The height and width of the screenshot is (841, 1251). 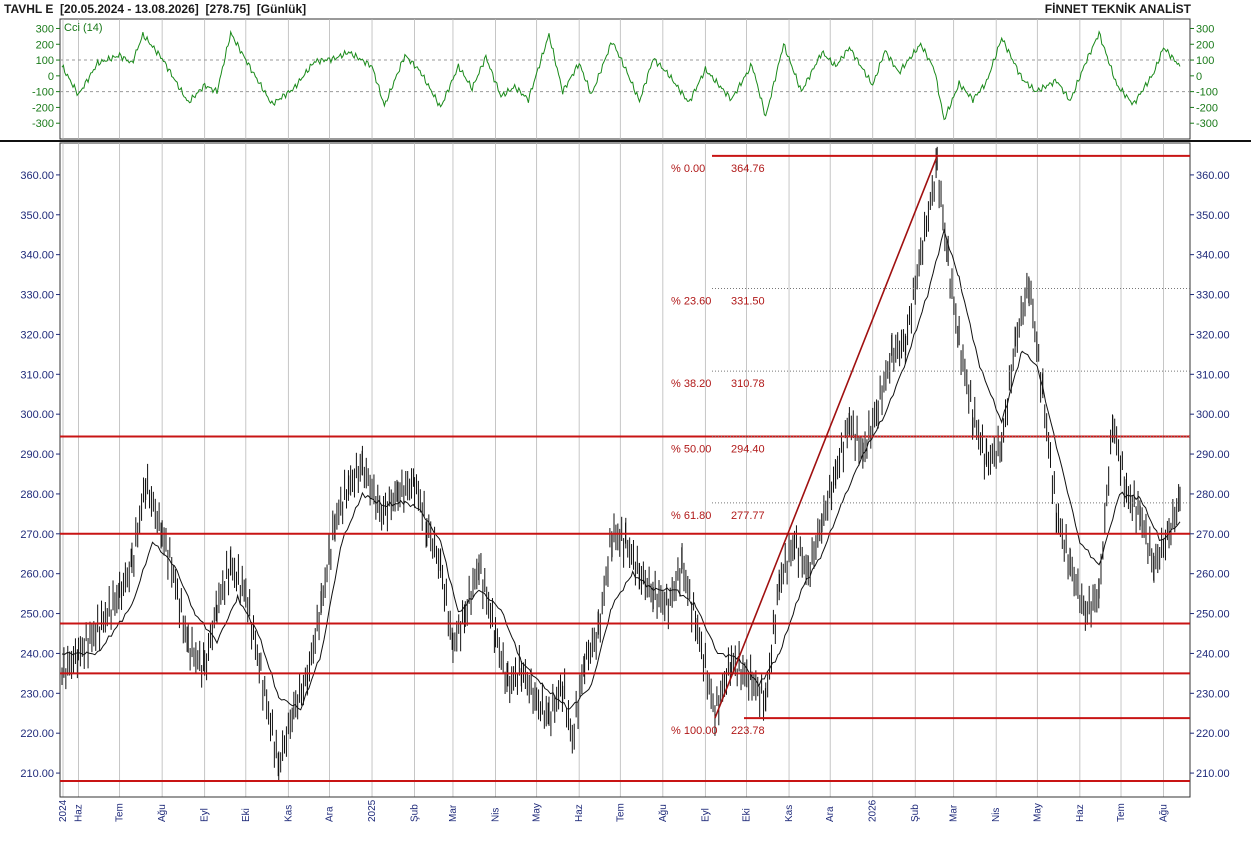 I want to click on fib-level-value: 223.78, so click(x=748, y=731).